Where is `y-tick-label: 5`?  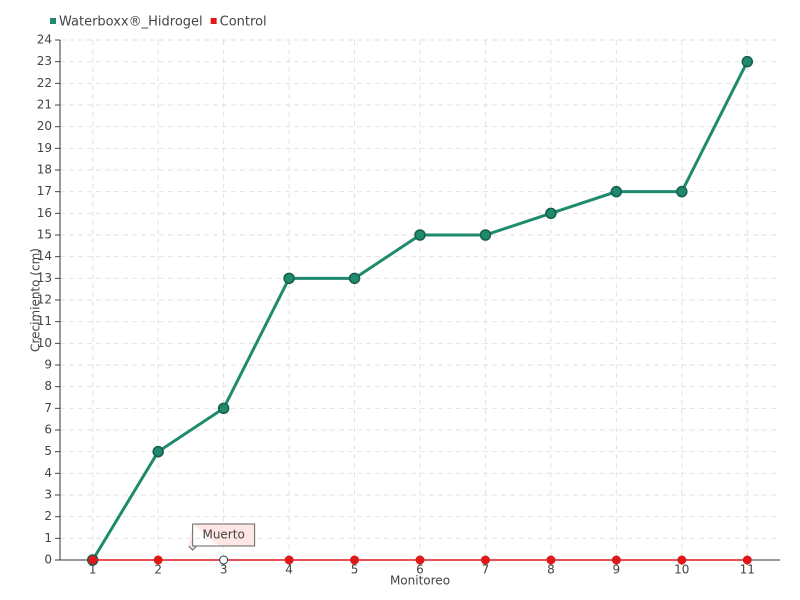 y-tick-label: 5 is located at coordinates (48, 451).